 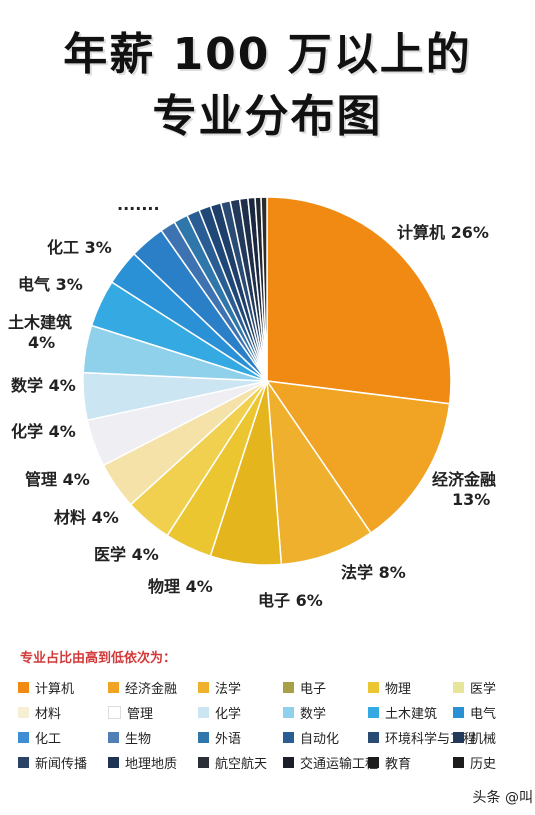 I want to click on legend-item: 生物, so click(x=145, y=737).